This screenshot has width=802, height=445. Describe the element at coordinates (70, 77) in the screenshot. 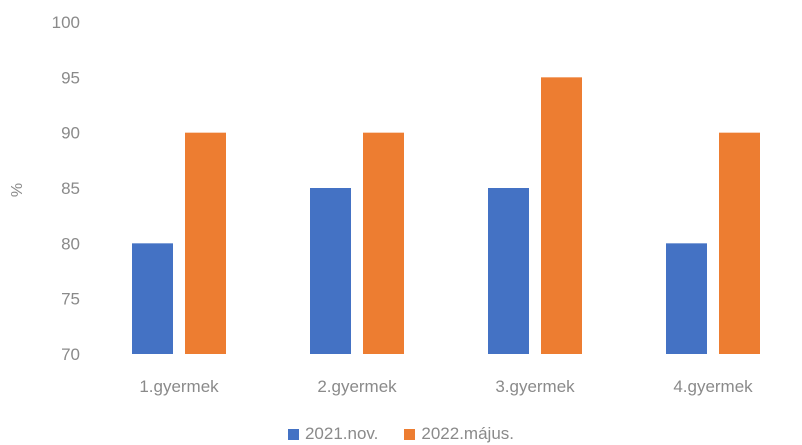

I see `y-tick-label: 95` at that location.